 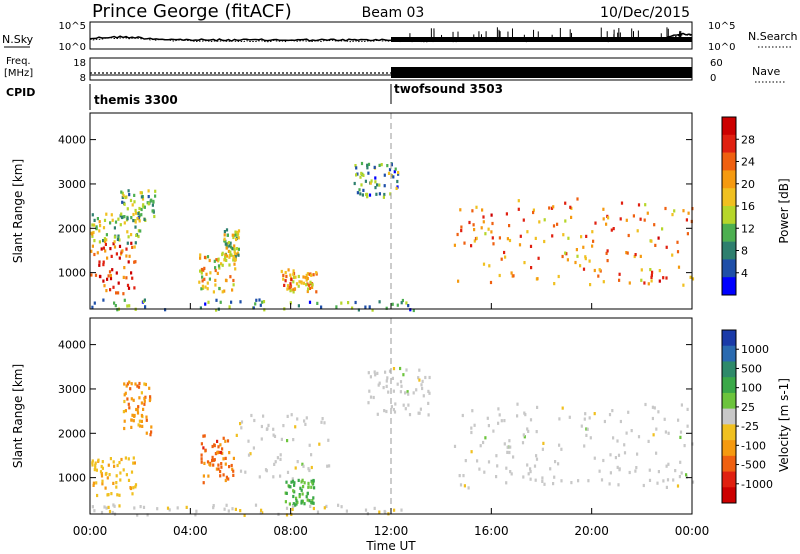 What do you see at coordinates (729, 161) in the screenshot?
I see `colorbar-swatch` at bounding box center [729, 161].